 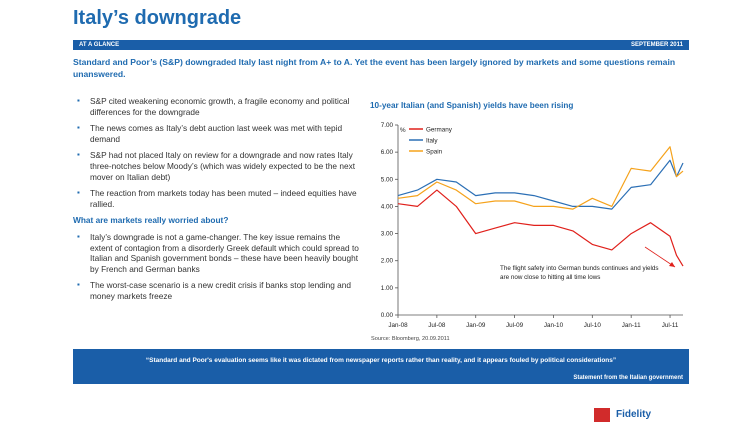 I want to click on x-tick-label: Jul-08, so click(x=437, y=325).